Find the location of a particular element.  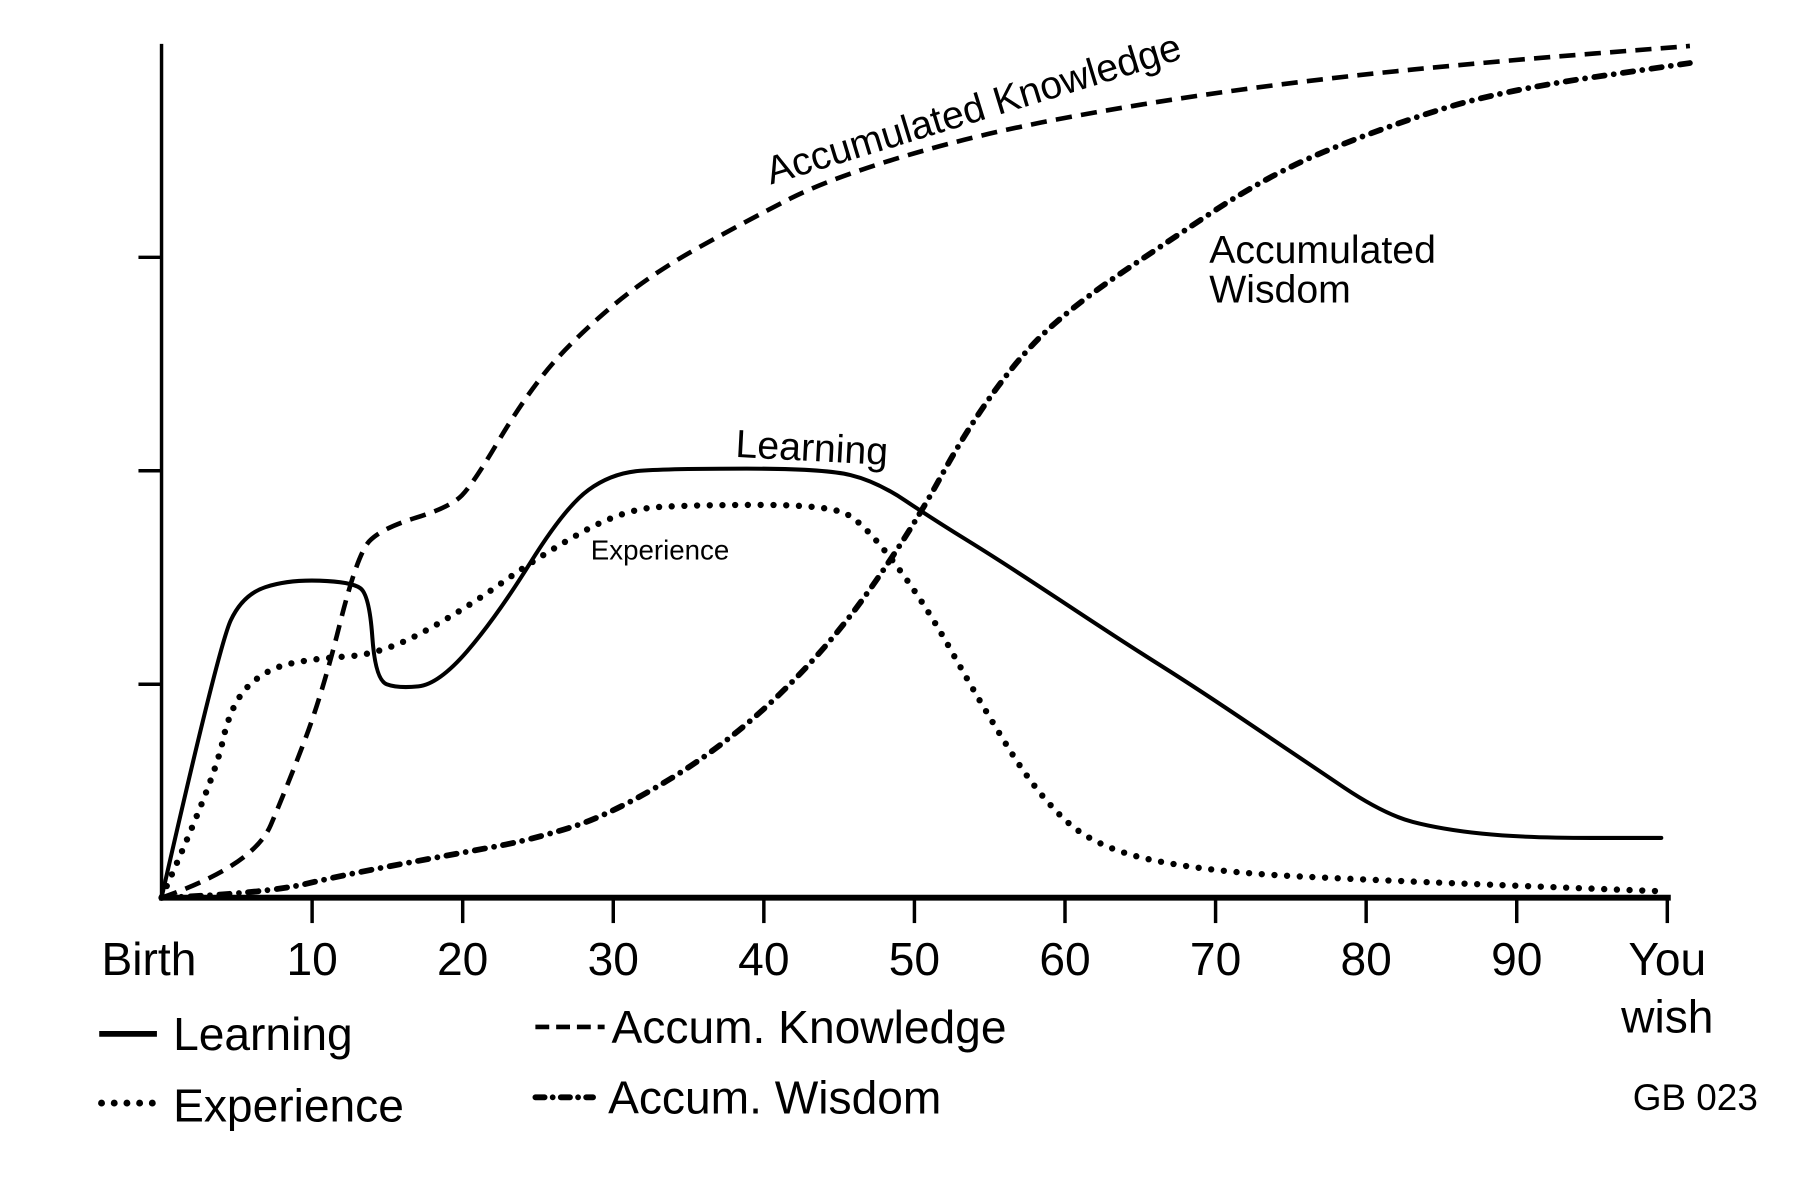

x-tick-label: 70 is located at coordinates (1215, 959).